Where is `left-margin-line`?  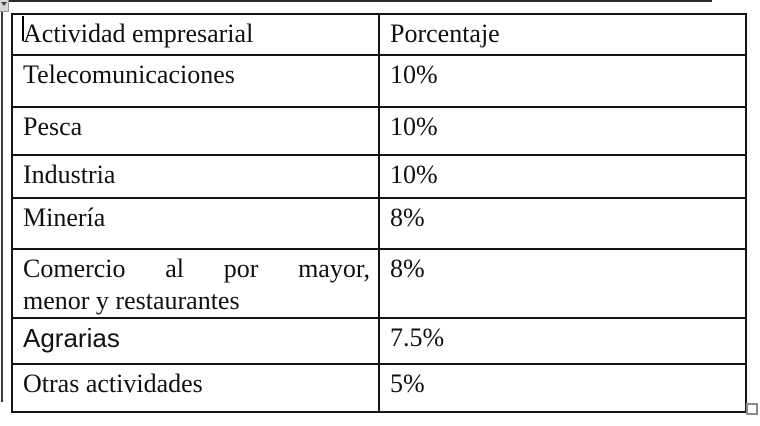 left-margin-line is located at coordinates (2, 206).